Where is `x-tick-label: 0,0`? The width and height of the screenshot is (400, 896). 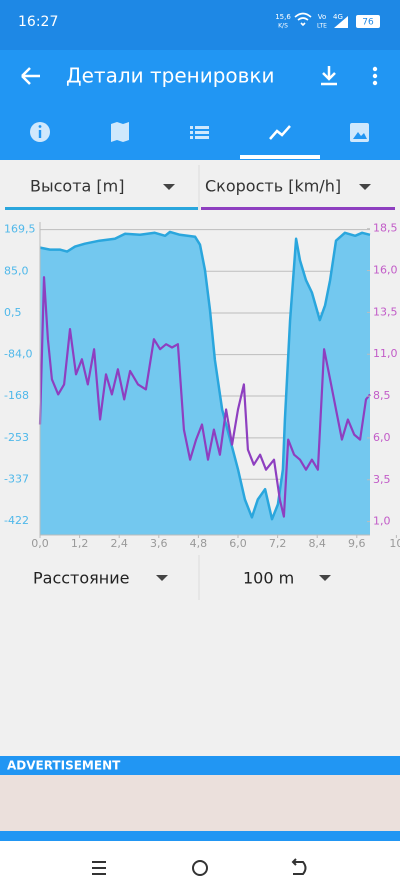
x-tick-label: 0,0 is located at coordinates (40, 543).